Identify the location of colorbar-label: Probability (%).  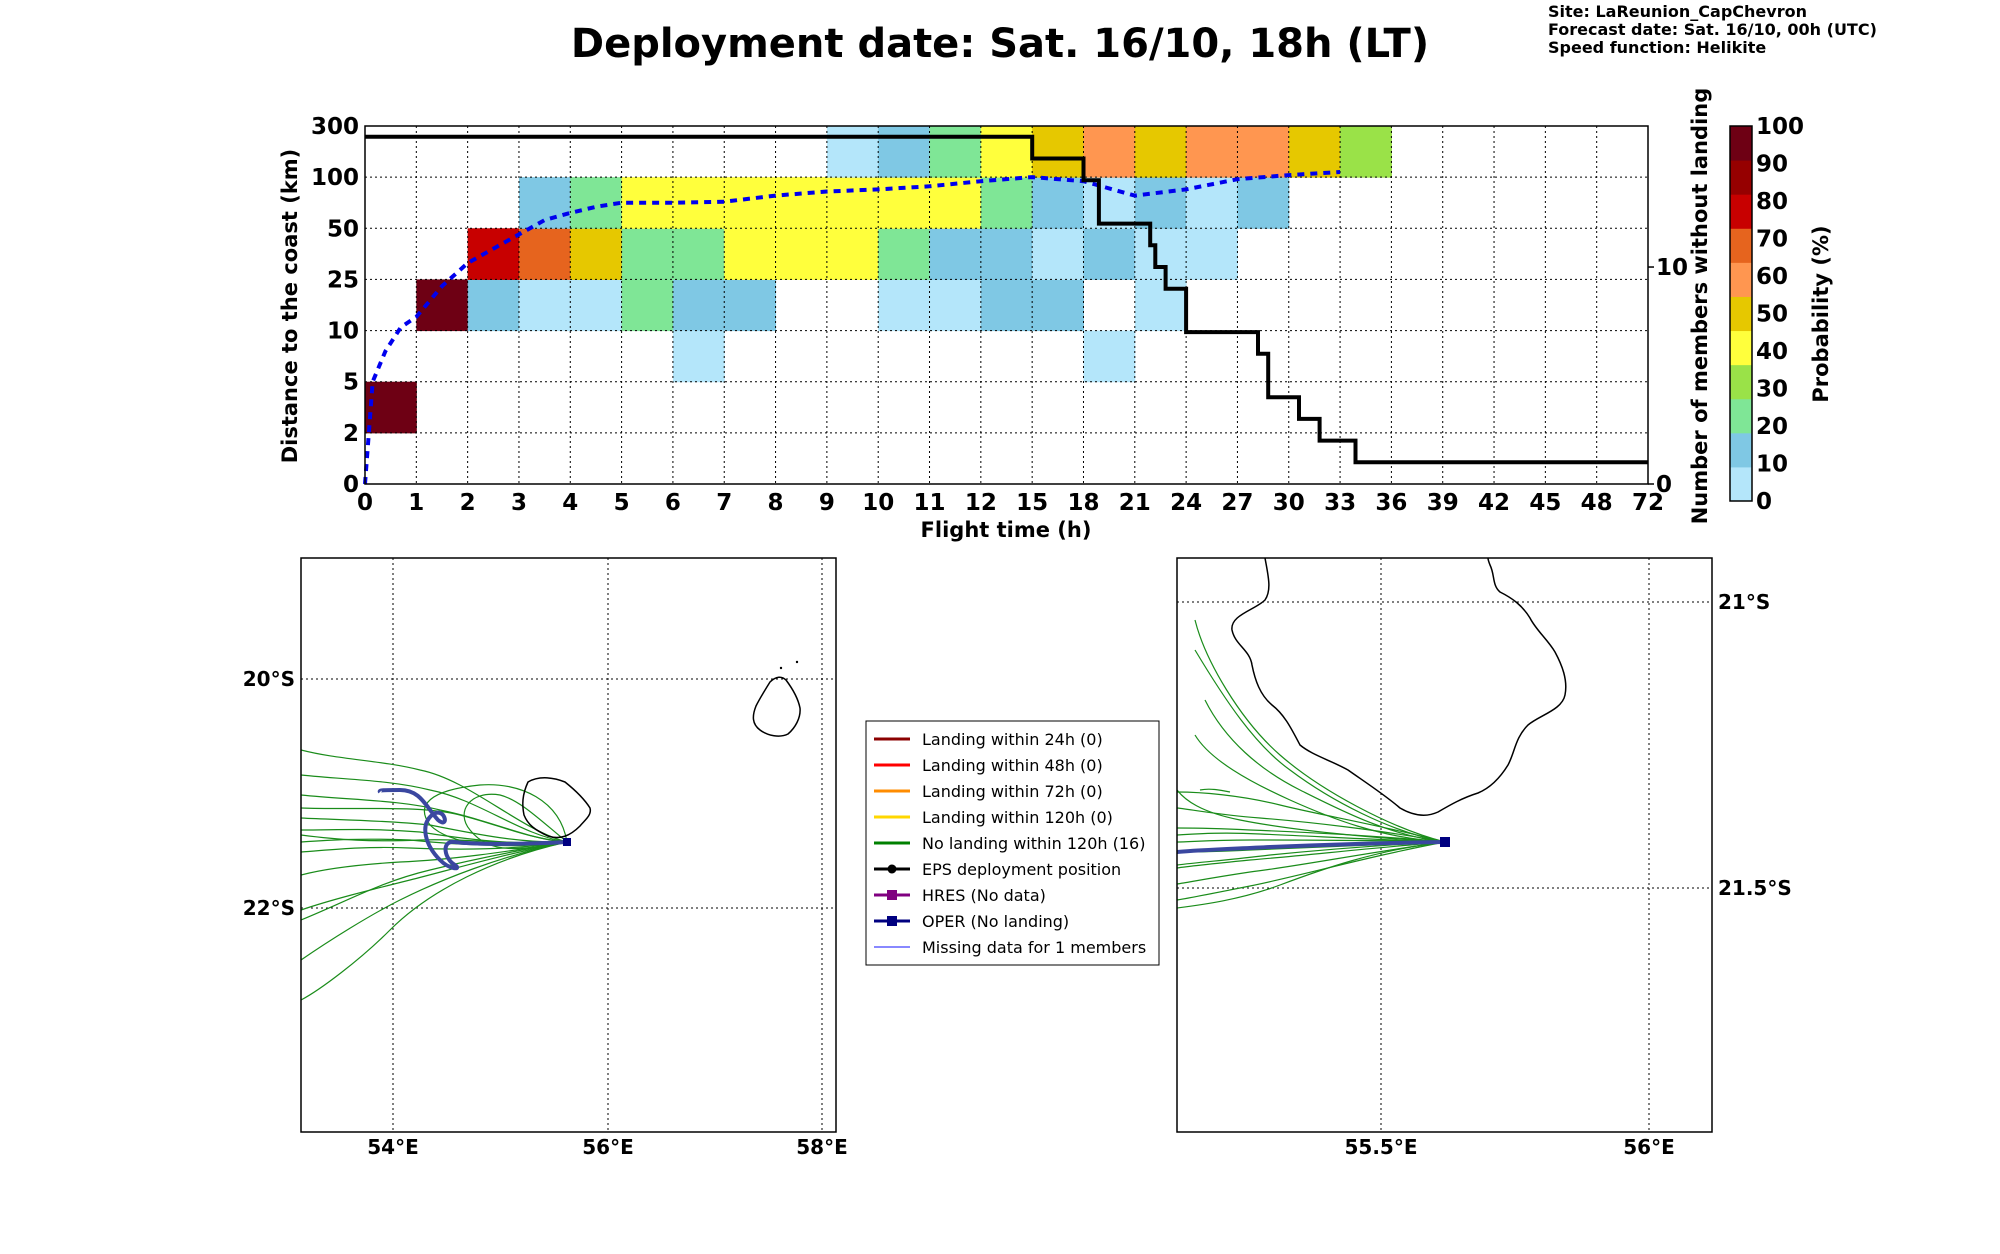
(1821, 313).